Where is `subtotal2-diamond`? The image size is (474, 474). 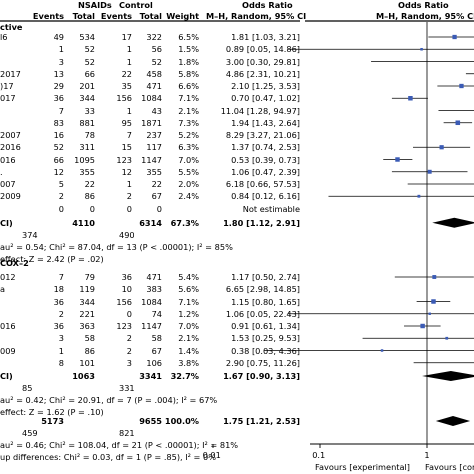
subtotal2-diamond is located at coordinates (448, 376).